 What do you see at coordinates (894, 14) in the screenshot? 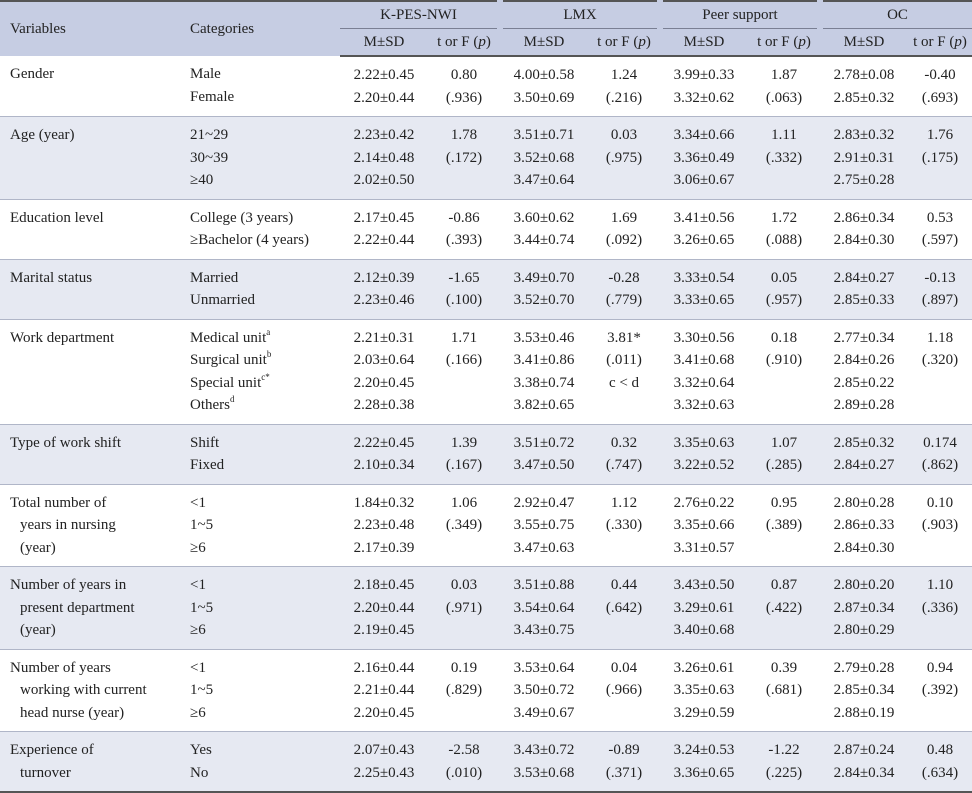
I see `header-group-oc: OC` at bounding box center [894, 14].